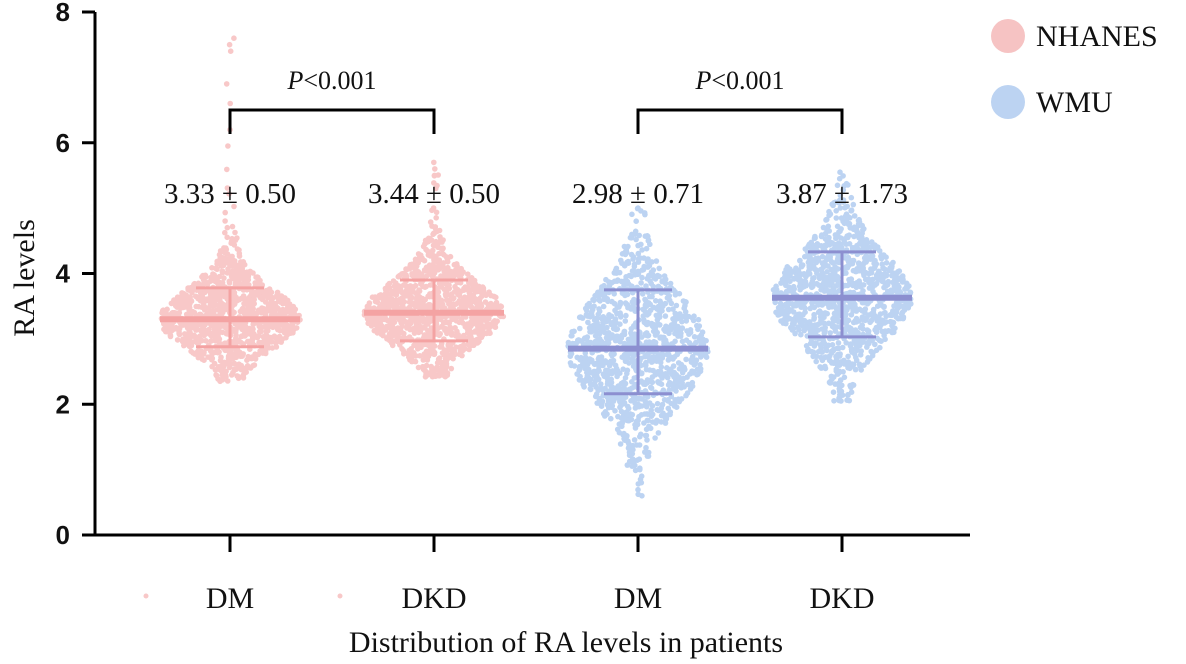  I want to click on y-axis-title: RA levels, so click(24, 278).